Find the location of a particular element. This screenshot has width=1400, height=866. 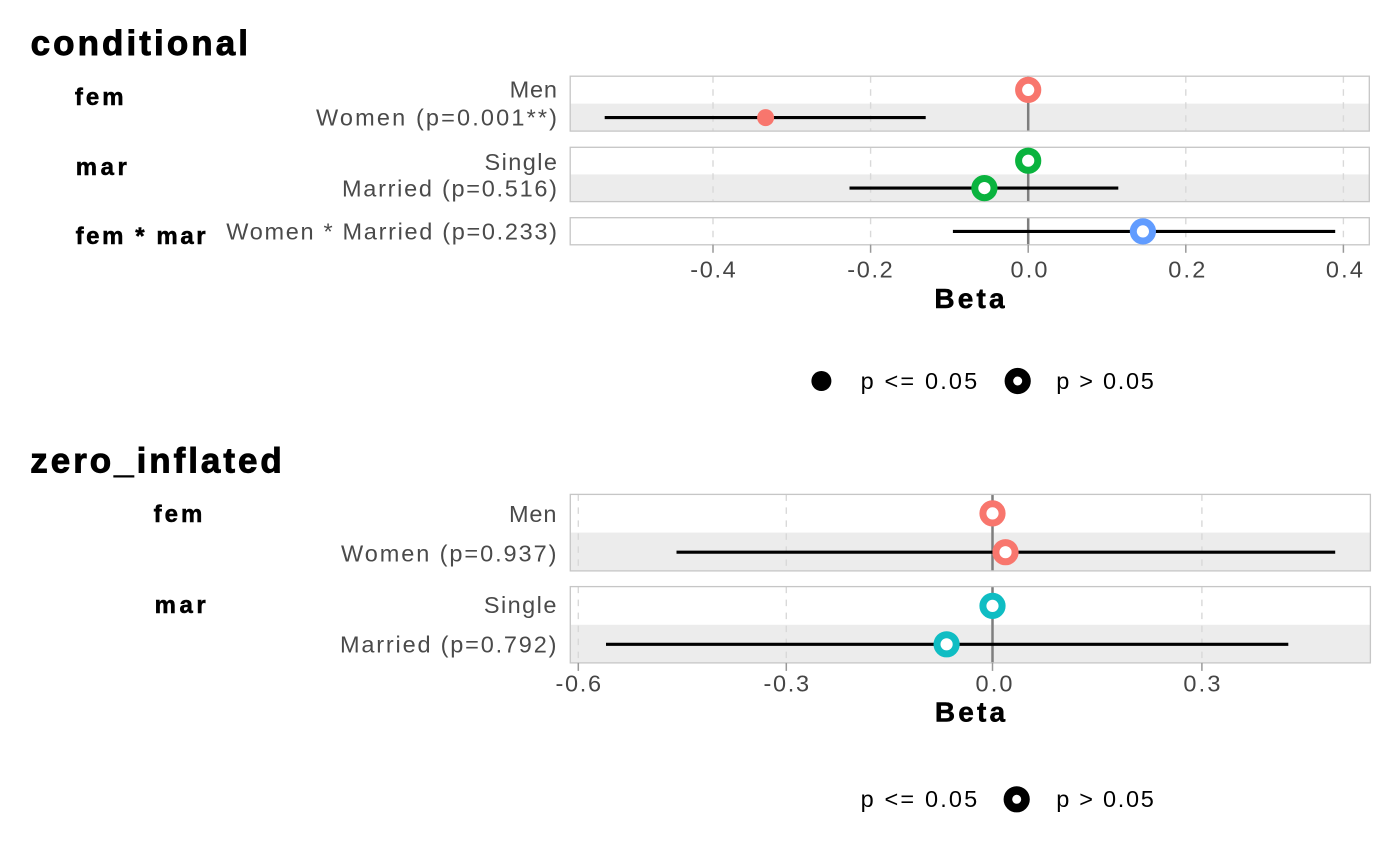

svg-text: 0.2 is located at coordinates (1186, 270).